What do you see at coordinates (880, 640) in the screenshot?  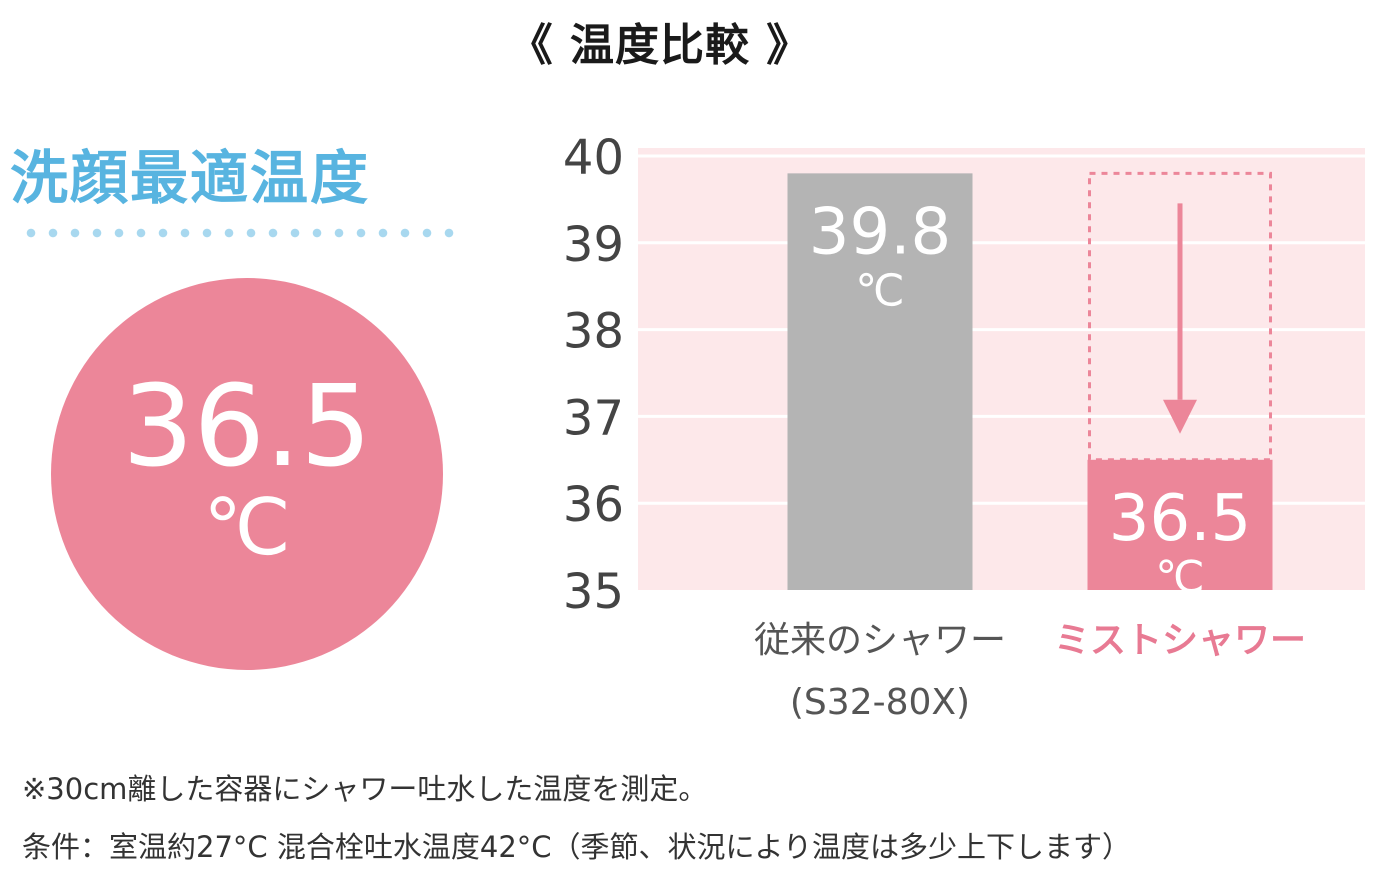 I see `x-category-label: 従来のシャワー` at bounding box center [880, 640].